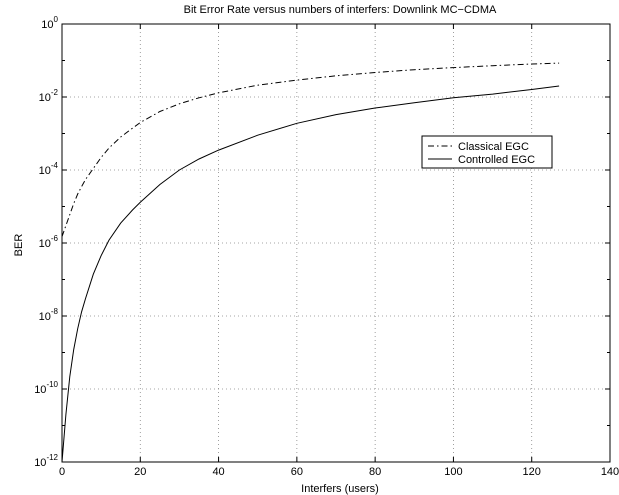  What do you see at coordinates (610, 472) in the screenshot?
I see `x-tick-label: 140` at bounding box center [610, 472].